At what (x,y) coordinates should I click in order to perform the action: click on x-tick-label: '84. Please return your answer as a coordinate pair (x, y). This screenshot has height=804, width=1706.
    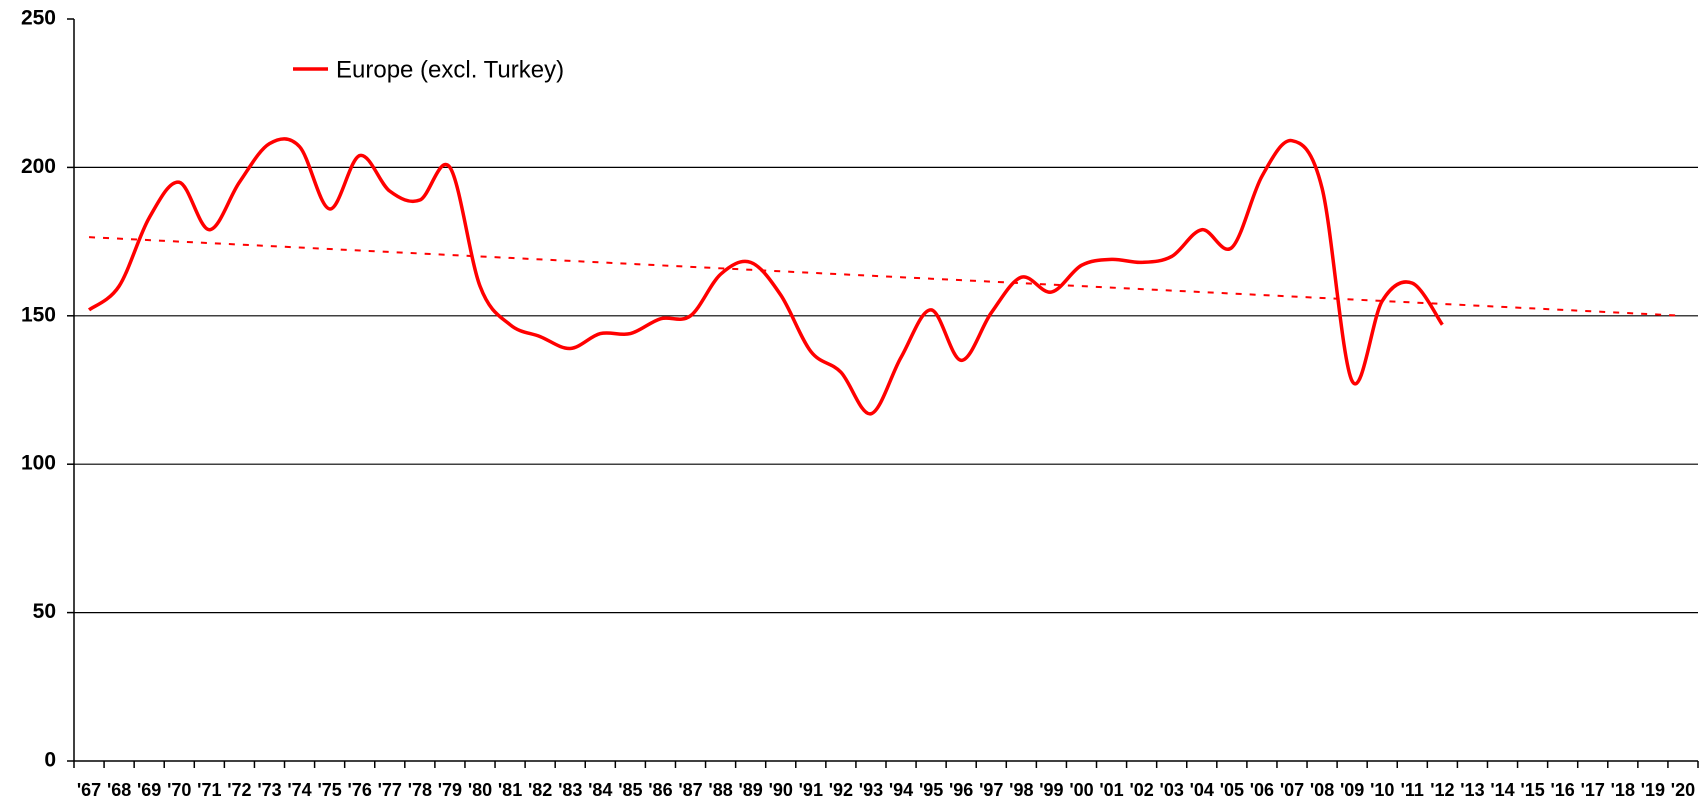
    Looking at the image, I should click on (600, 790).